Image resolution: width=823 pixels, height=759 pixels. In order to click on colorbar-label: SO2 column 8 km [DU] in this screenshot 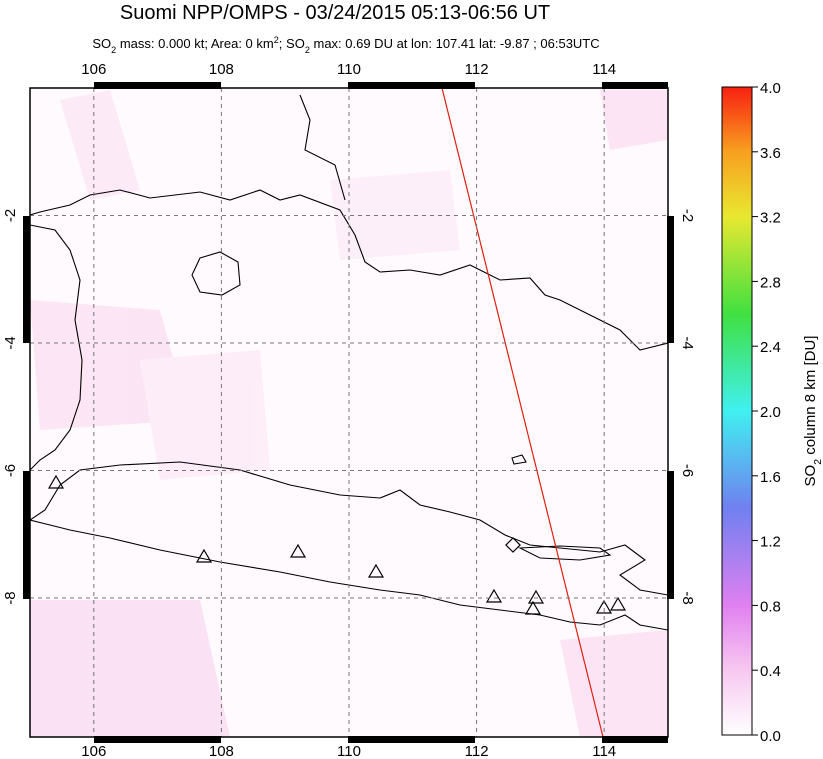, I will do `click(812, 411)`.